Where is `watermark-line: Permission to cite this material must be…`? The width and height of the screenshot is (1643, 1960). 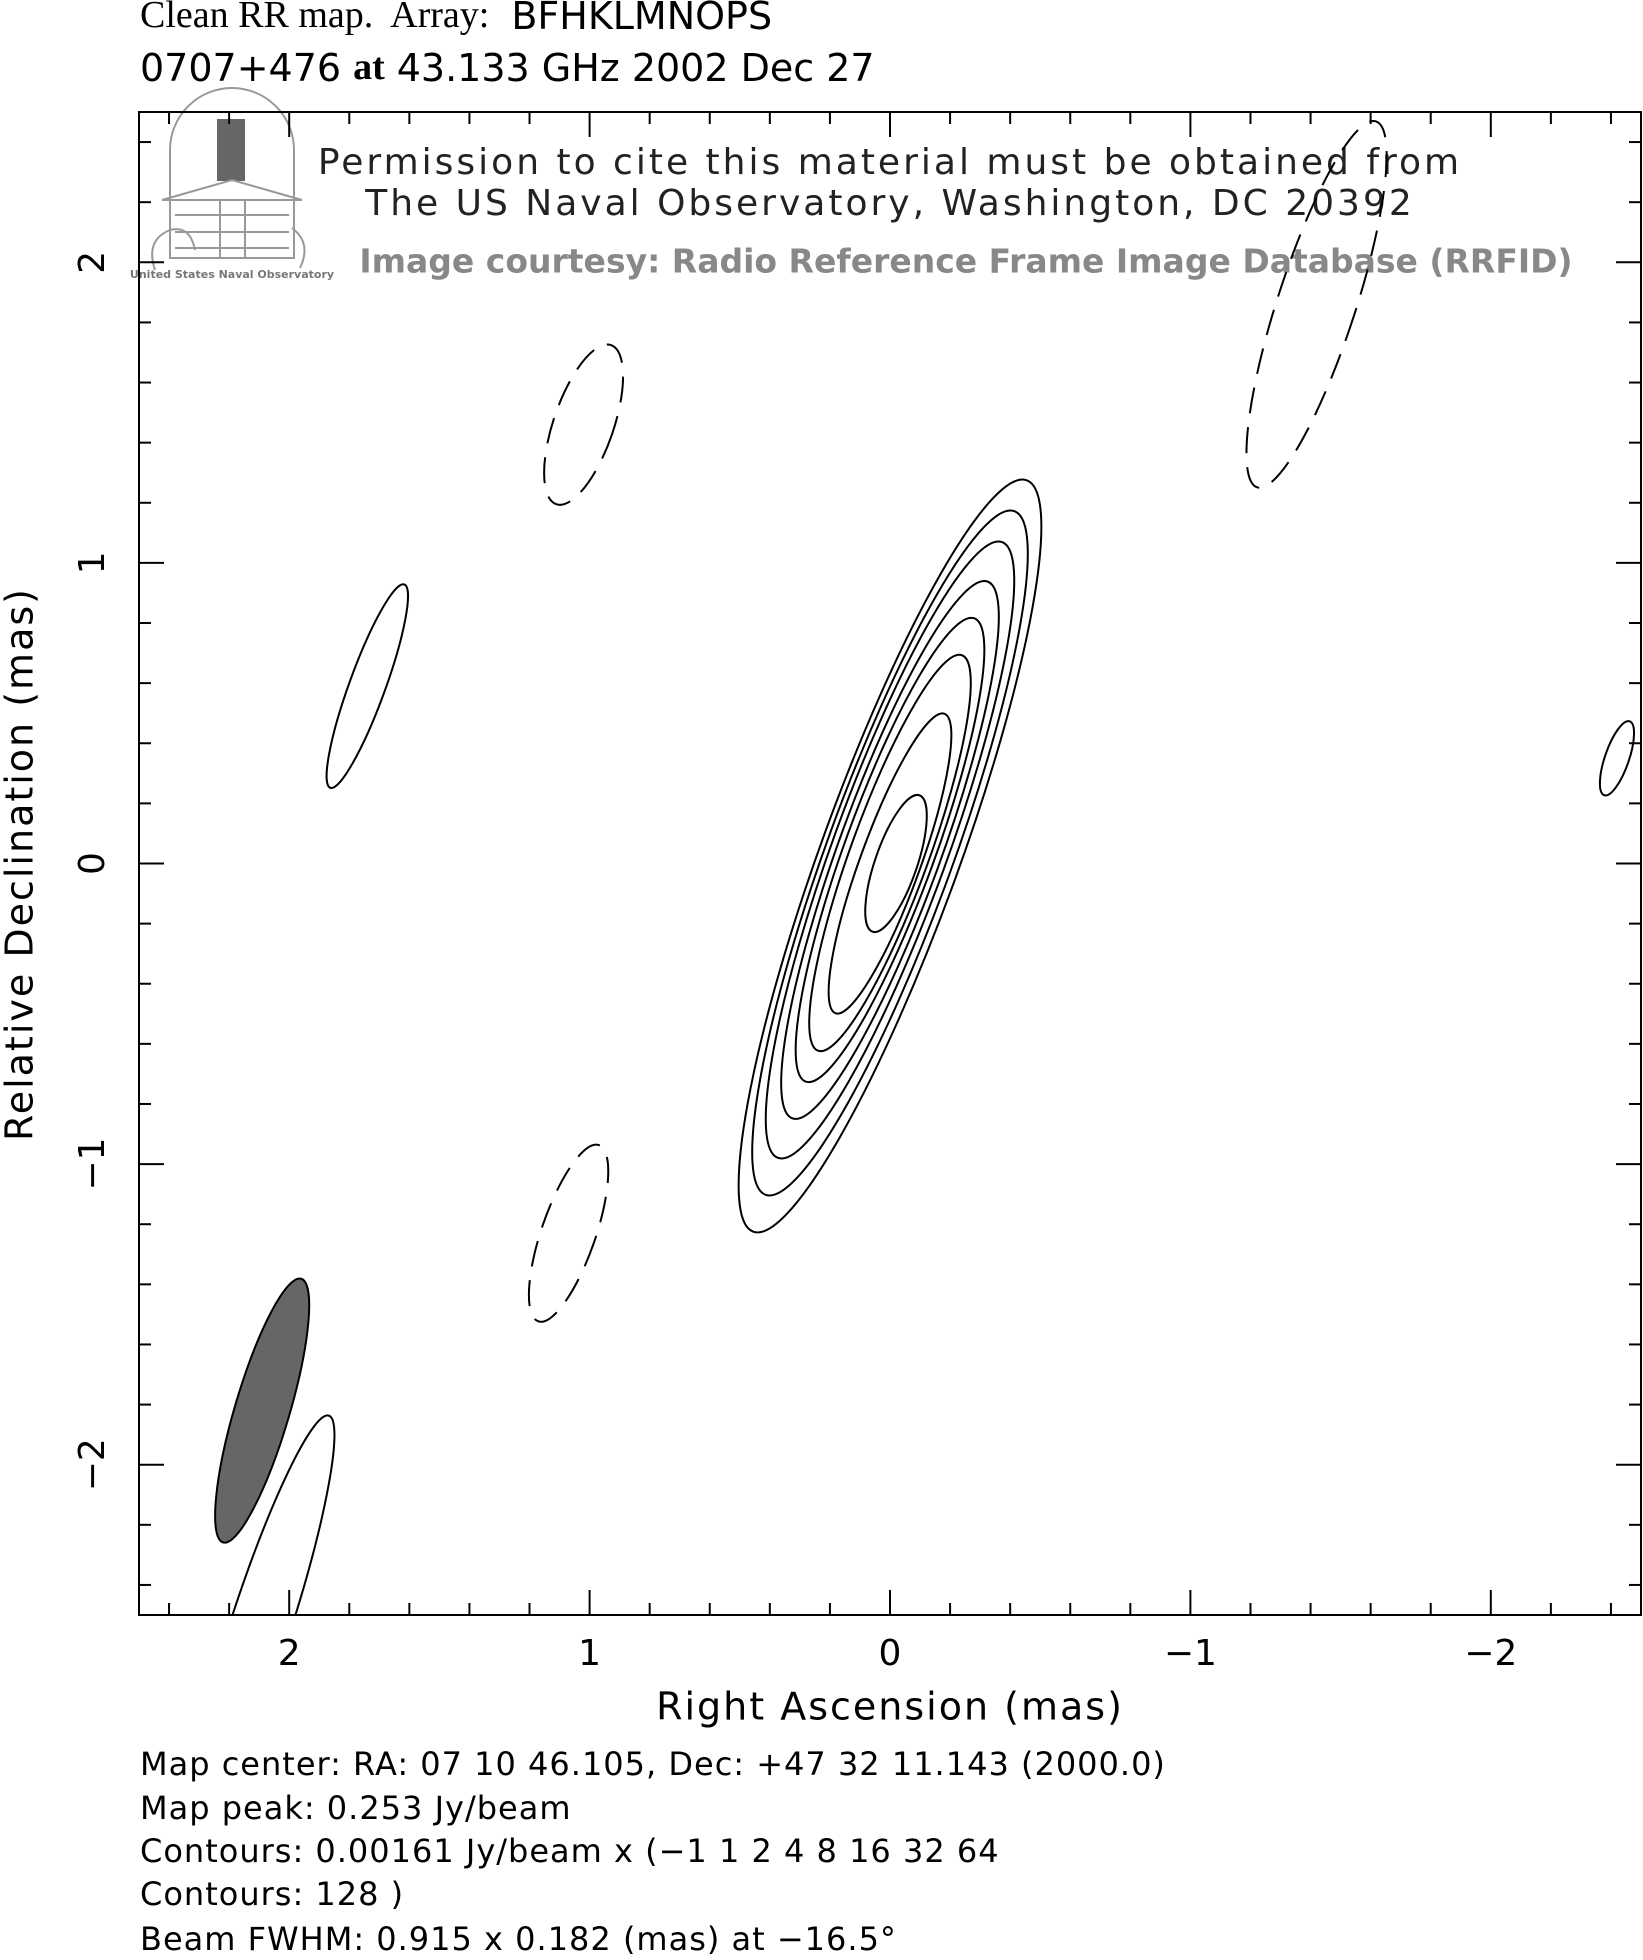 watermark-line: Permission to cite this material must be… is located at coordinates (890, 162).